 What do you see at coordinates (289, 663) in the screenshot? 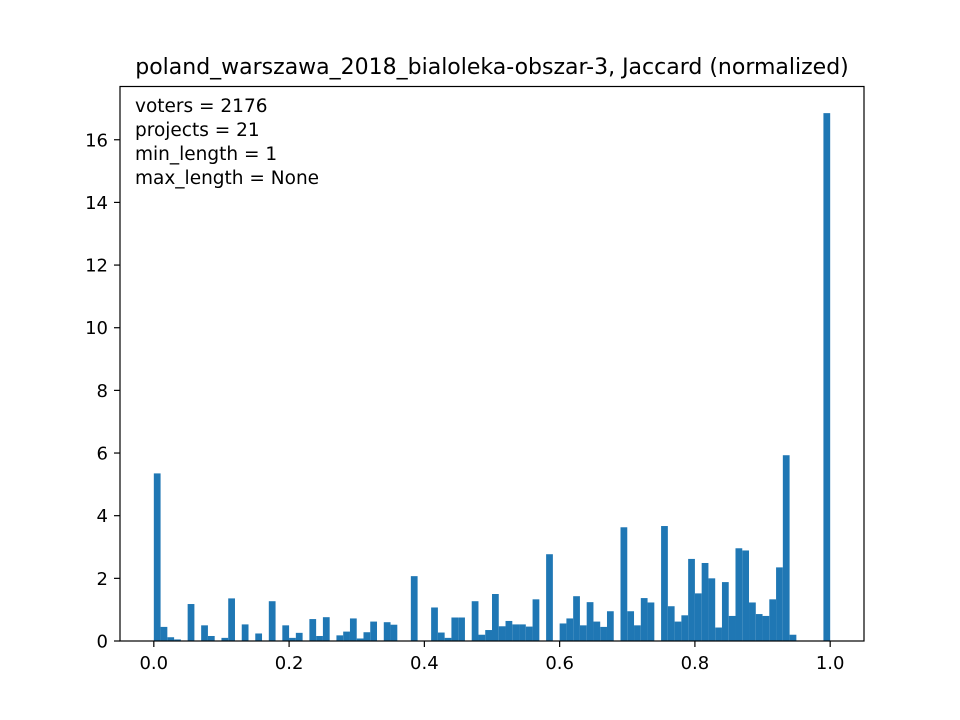
I see `x-tick-label: 0.2` at bounding box center [289, 663].